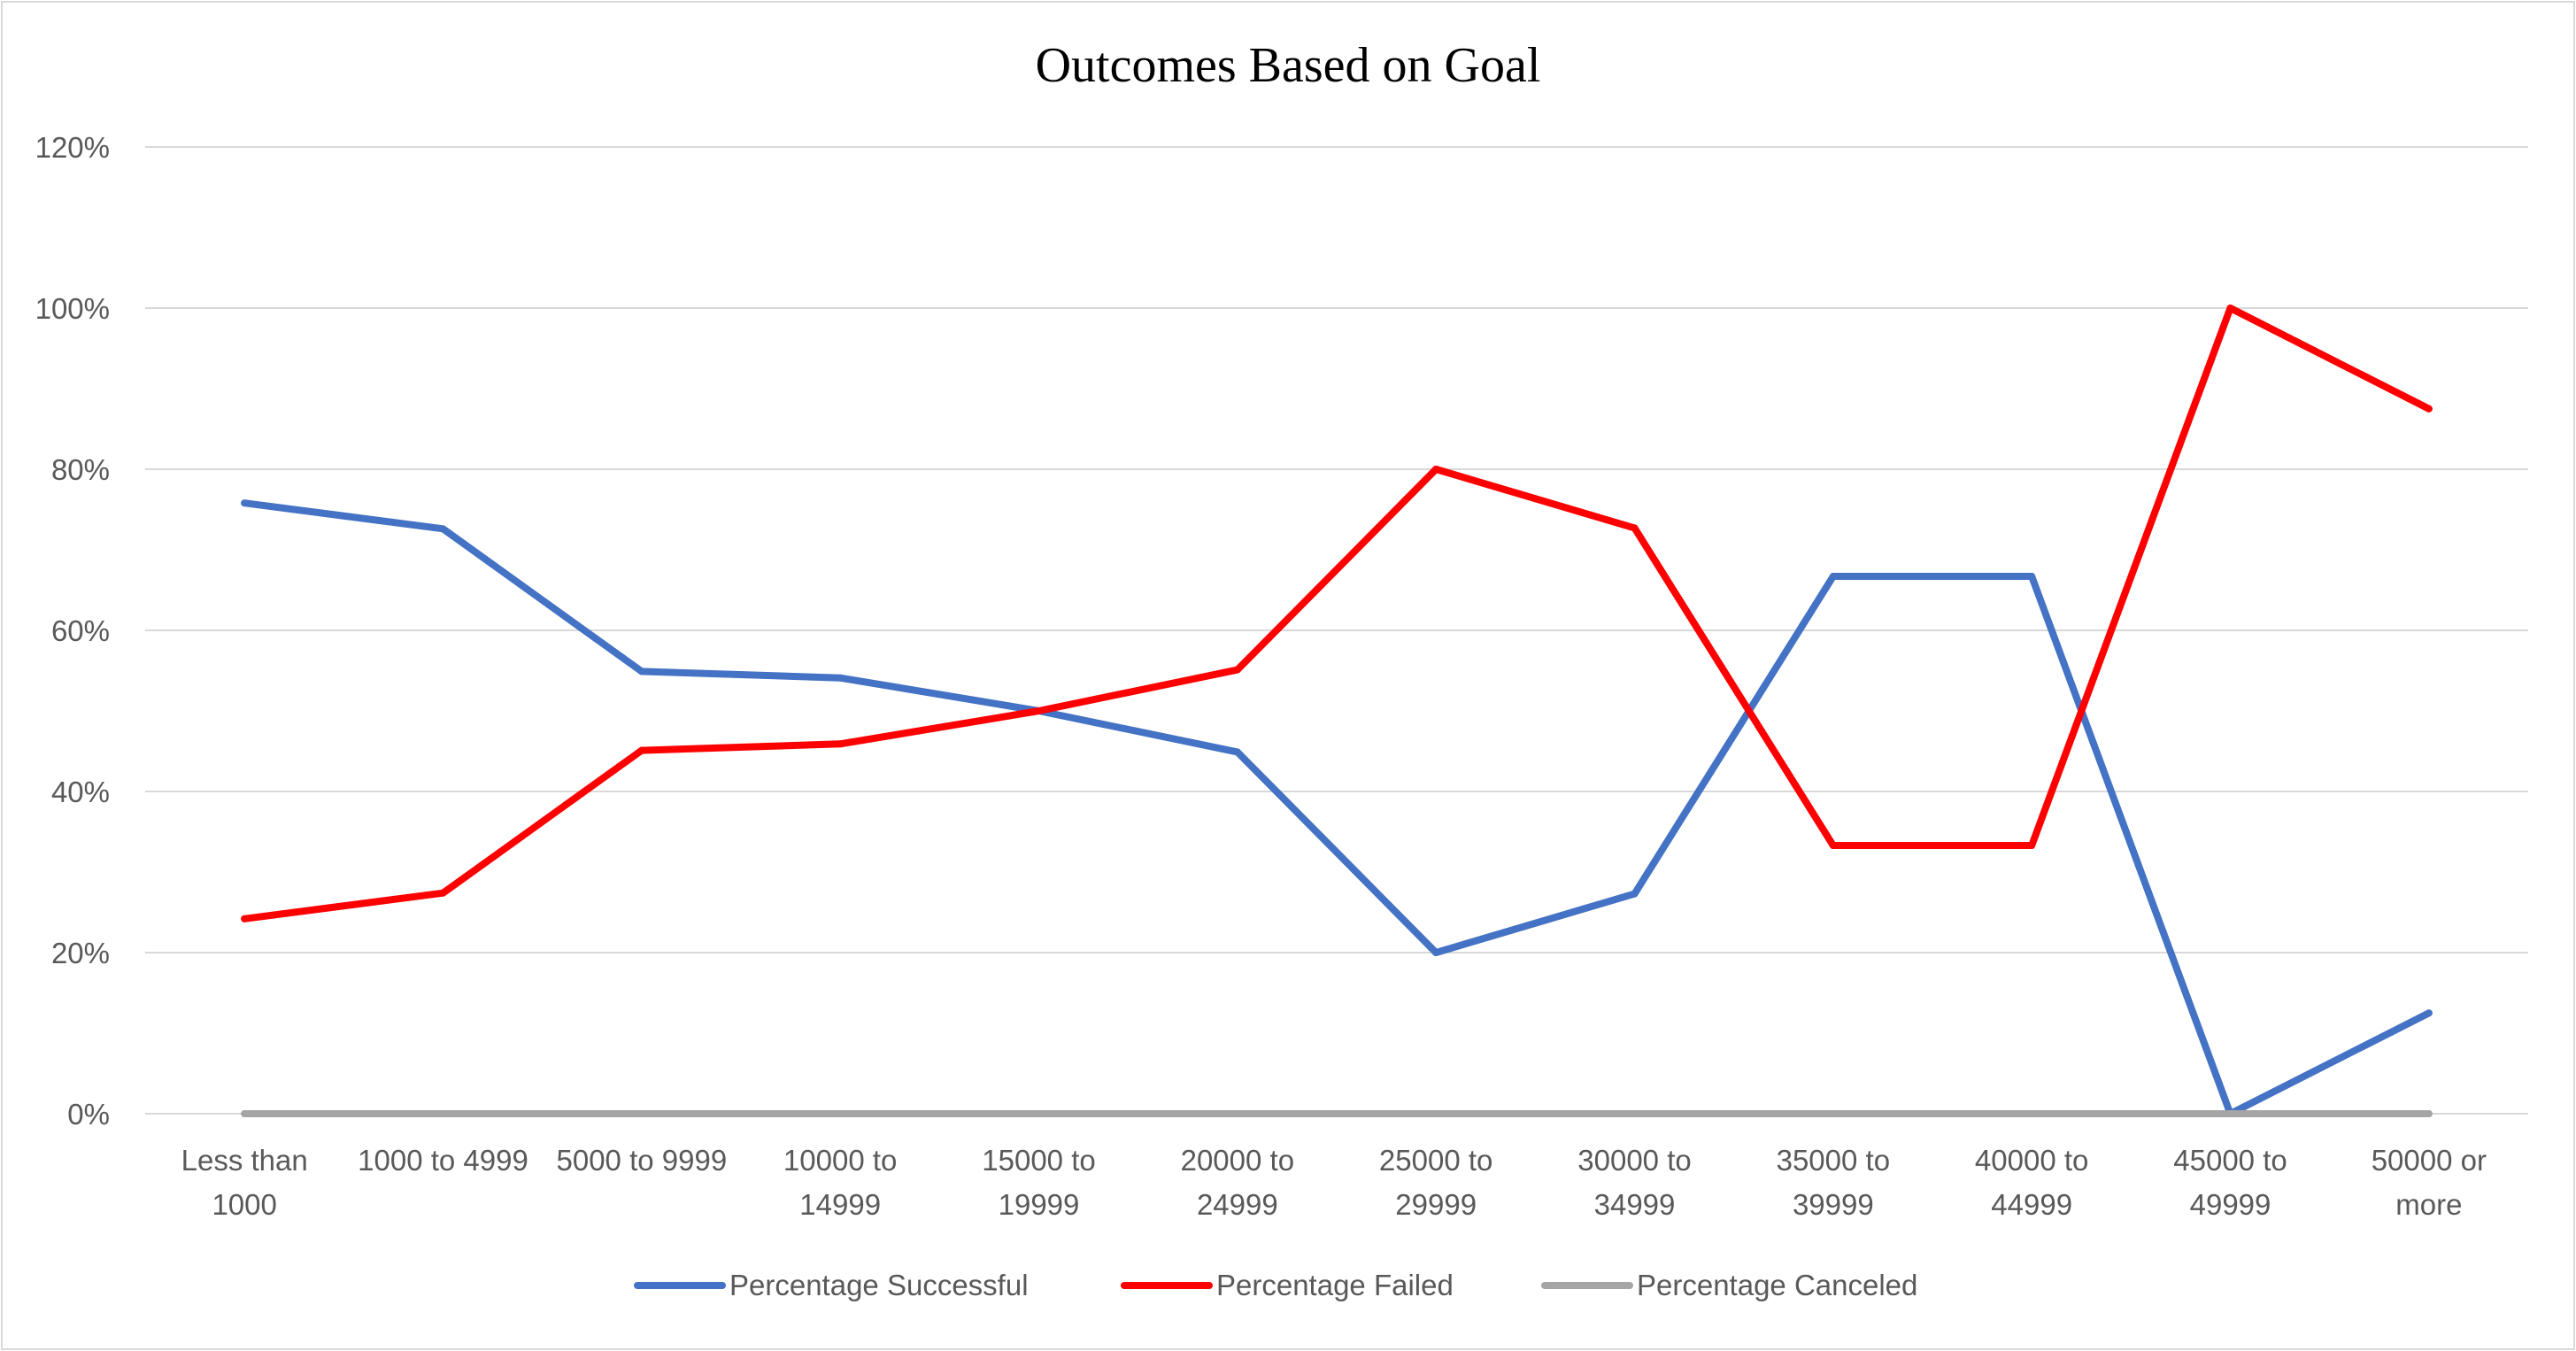 This screenshot has width=2576, height=1351. What do you see at coordinates (244, 1161) in the screenshot?
I see `x-tick-line: Less than` at bounding box center [244, 1161].